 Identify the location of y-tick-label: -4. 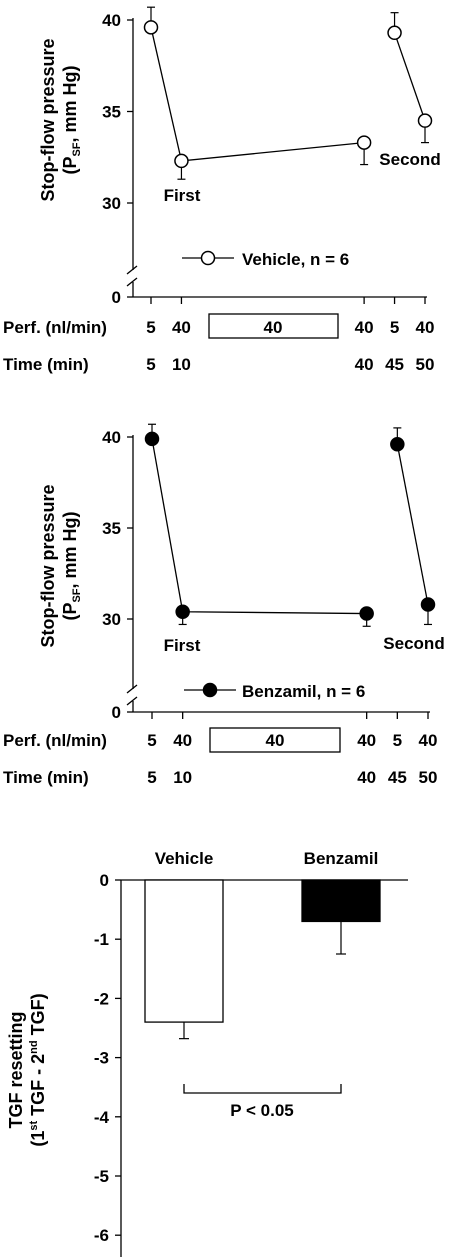
(102, 1117).